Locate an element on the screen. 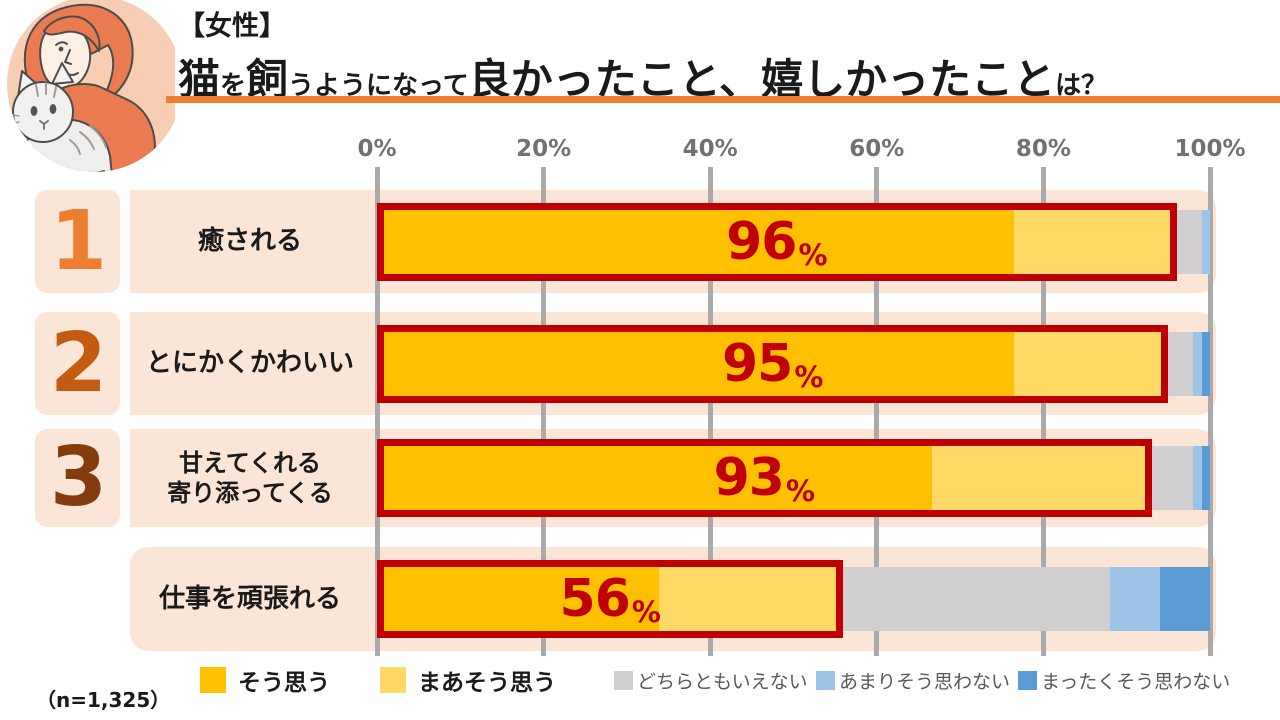 This screenshot has height=720, width=1280. legend-item: どちらともいえない is located at coordinates (711, 680).